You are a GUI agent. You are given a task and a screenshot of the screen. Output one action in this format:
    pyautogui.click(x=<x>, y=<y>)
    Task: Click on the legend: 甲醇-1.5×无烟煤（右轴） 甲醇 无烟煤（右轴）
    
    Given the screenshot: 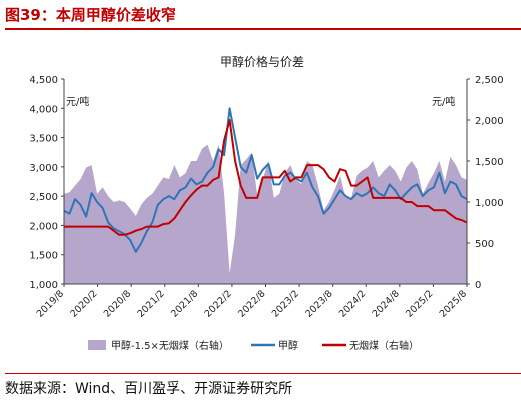 What is the action you would take?
    pyautogui.click(x=253, y=345)
    